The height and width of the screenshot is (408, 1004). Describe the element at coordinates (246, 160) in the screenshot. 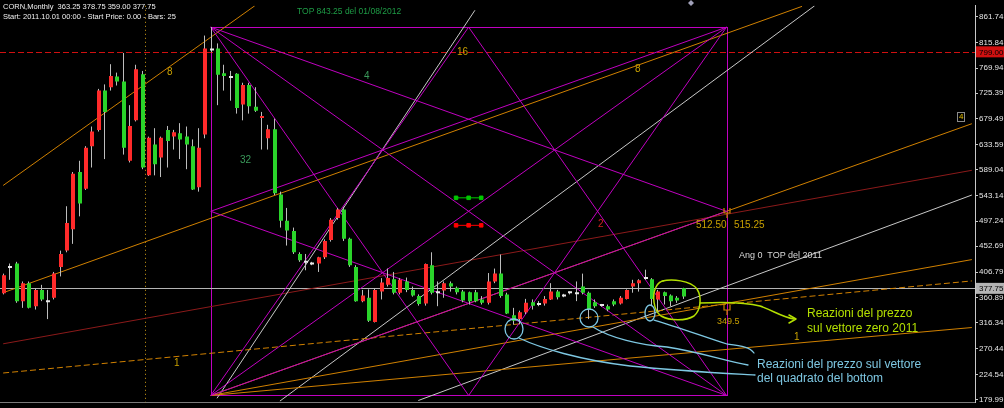

I see `annotation: 32` at that location.